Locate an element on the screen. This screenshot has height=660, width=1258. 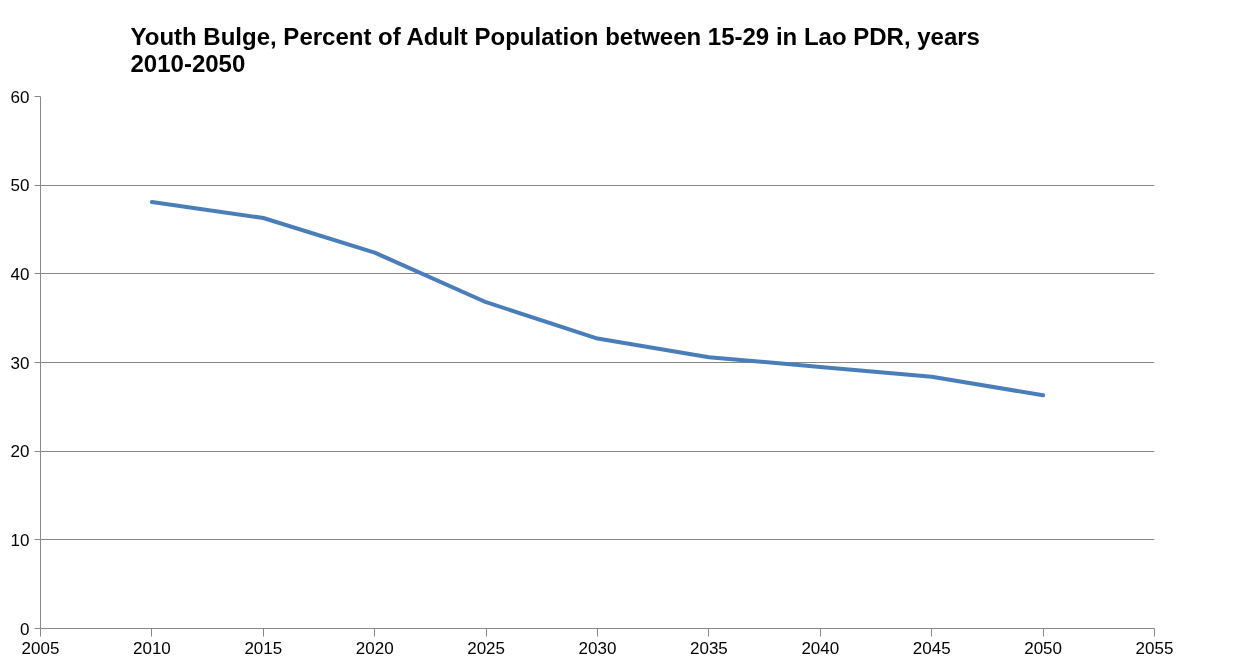
y-tick-label: 50 is located at coordinates (20, 186).